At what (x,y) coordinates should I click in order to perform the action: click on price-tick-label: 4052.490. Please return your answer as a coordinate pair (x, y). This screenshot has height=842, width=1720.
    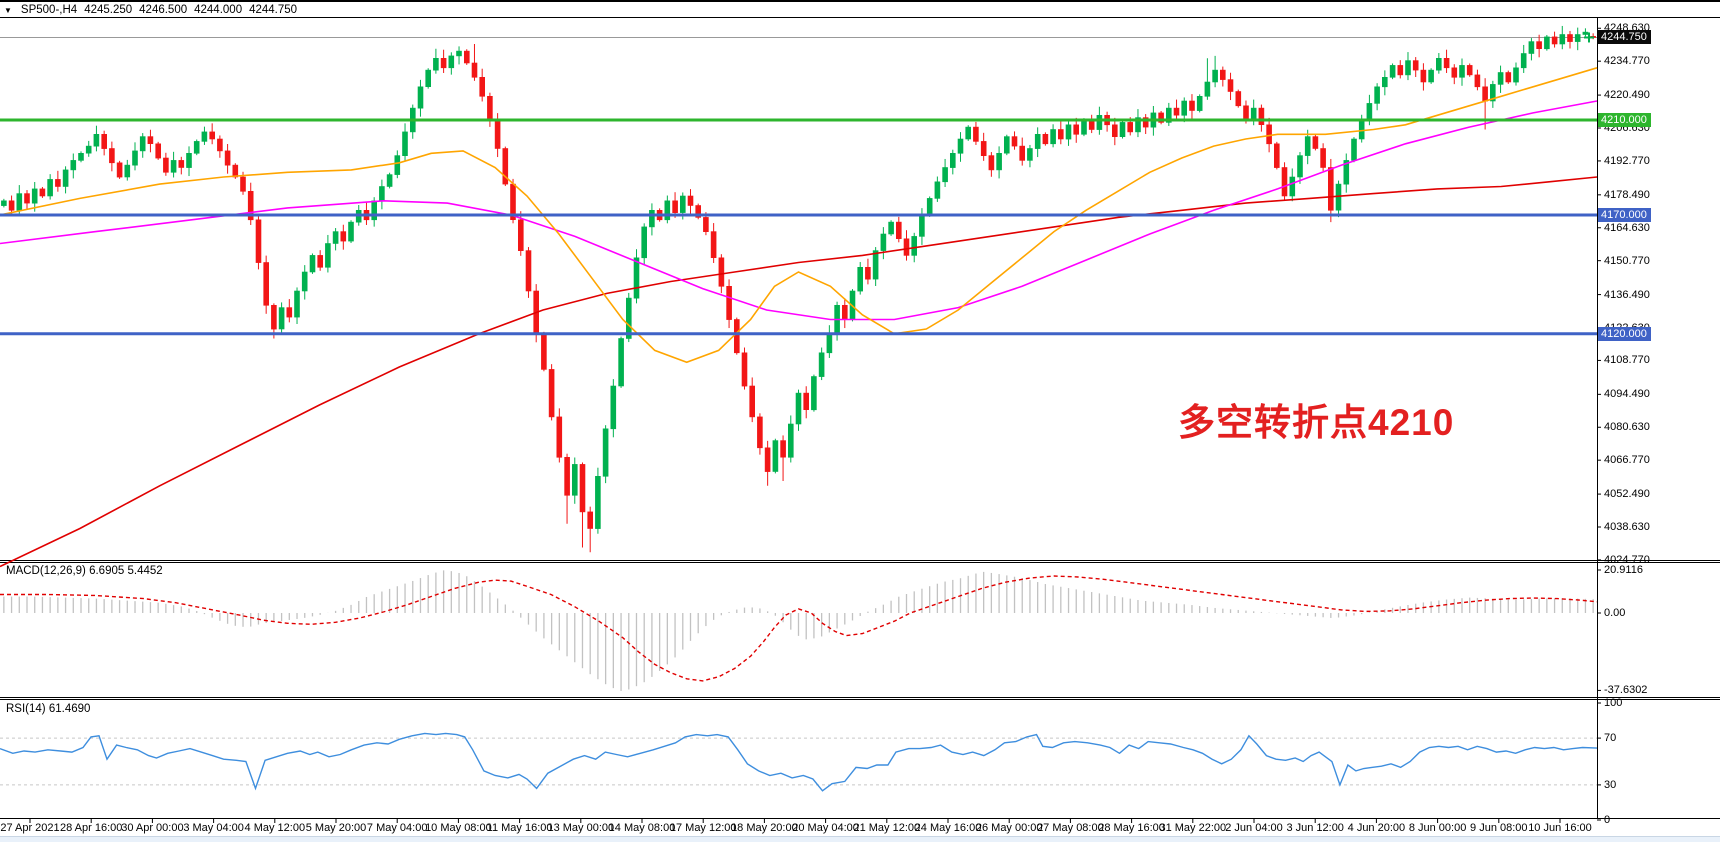
    Looking at the image, I should click on (1627, 494).